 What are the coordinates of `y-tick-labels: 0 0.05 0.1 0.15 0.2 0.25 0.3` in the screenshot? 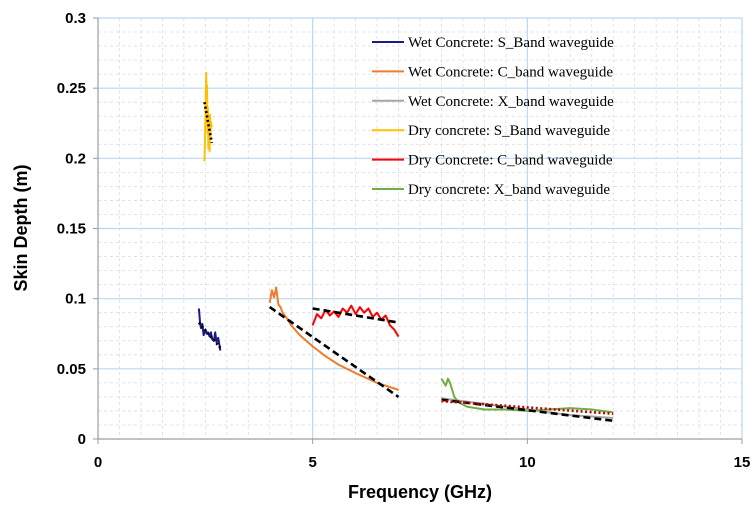 It's located at (77, 229).